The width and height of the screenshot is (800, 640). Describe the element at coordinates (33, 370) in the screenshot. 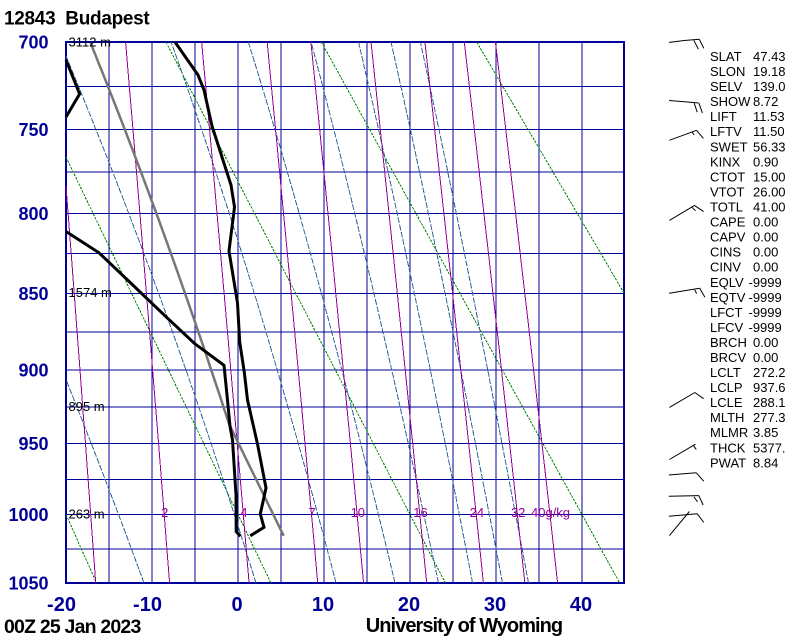

I see `svg-text: 900` at that location.